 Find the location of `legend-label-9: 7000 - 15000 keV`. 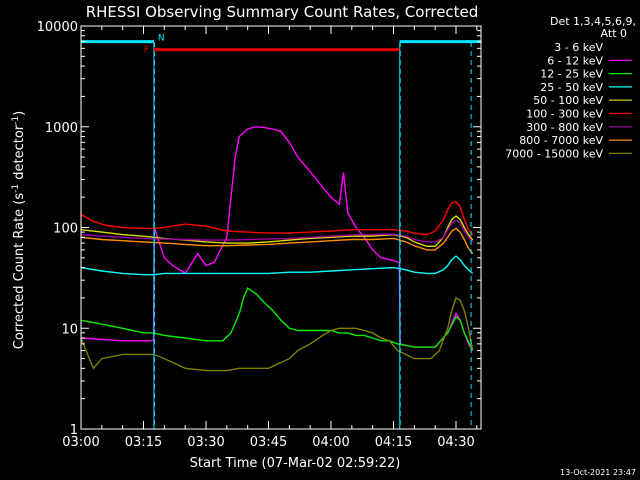

legend-label-9: 7000 - 15000 keV is located at coordinates (554, 153).